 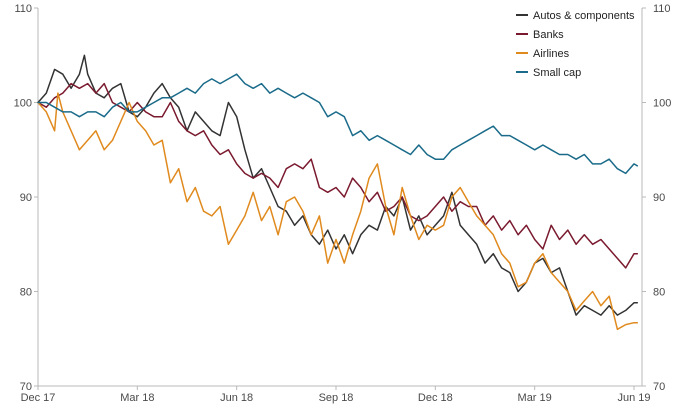 What do you see at coordinates (659, 387) in the screenshot?
I see `y-tick-label-right: 70` at bounding box center [659, 387].